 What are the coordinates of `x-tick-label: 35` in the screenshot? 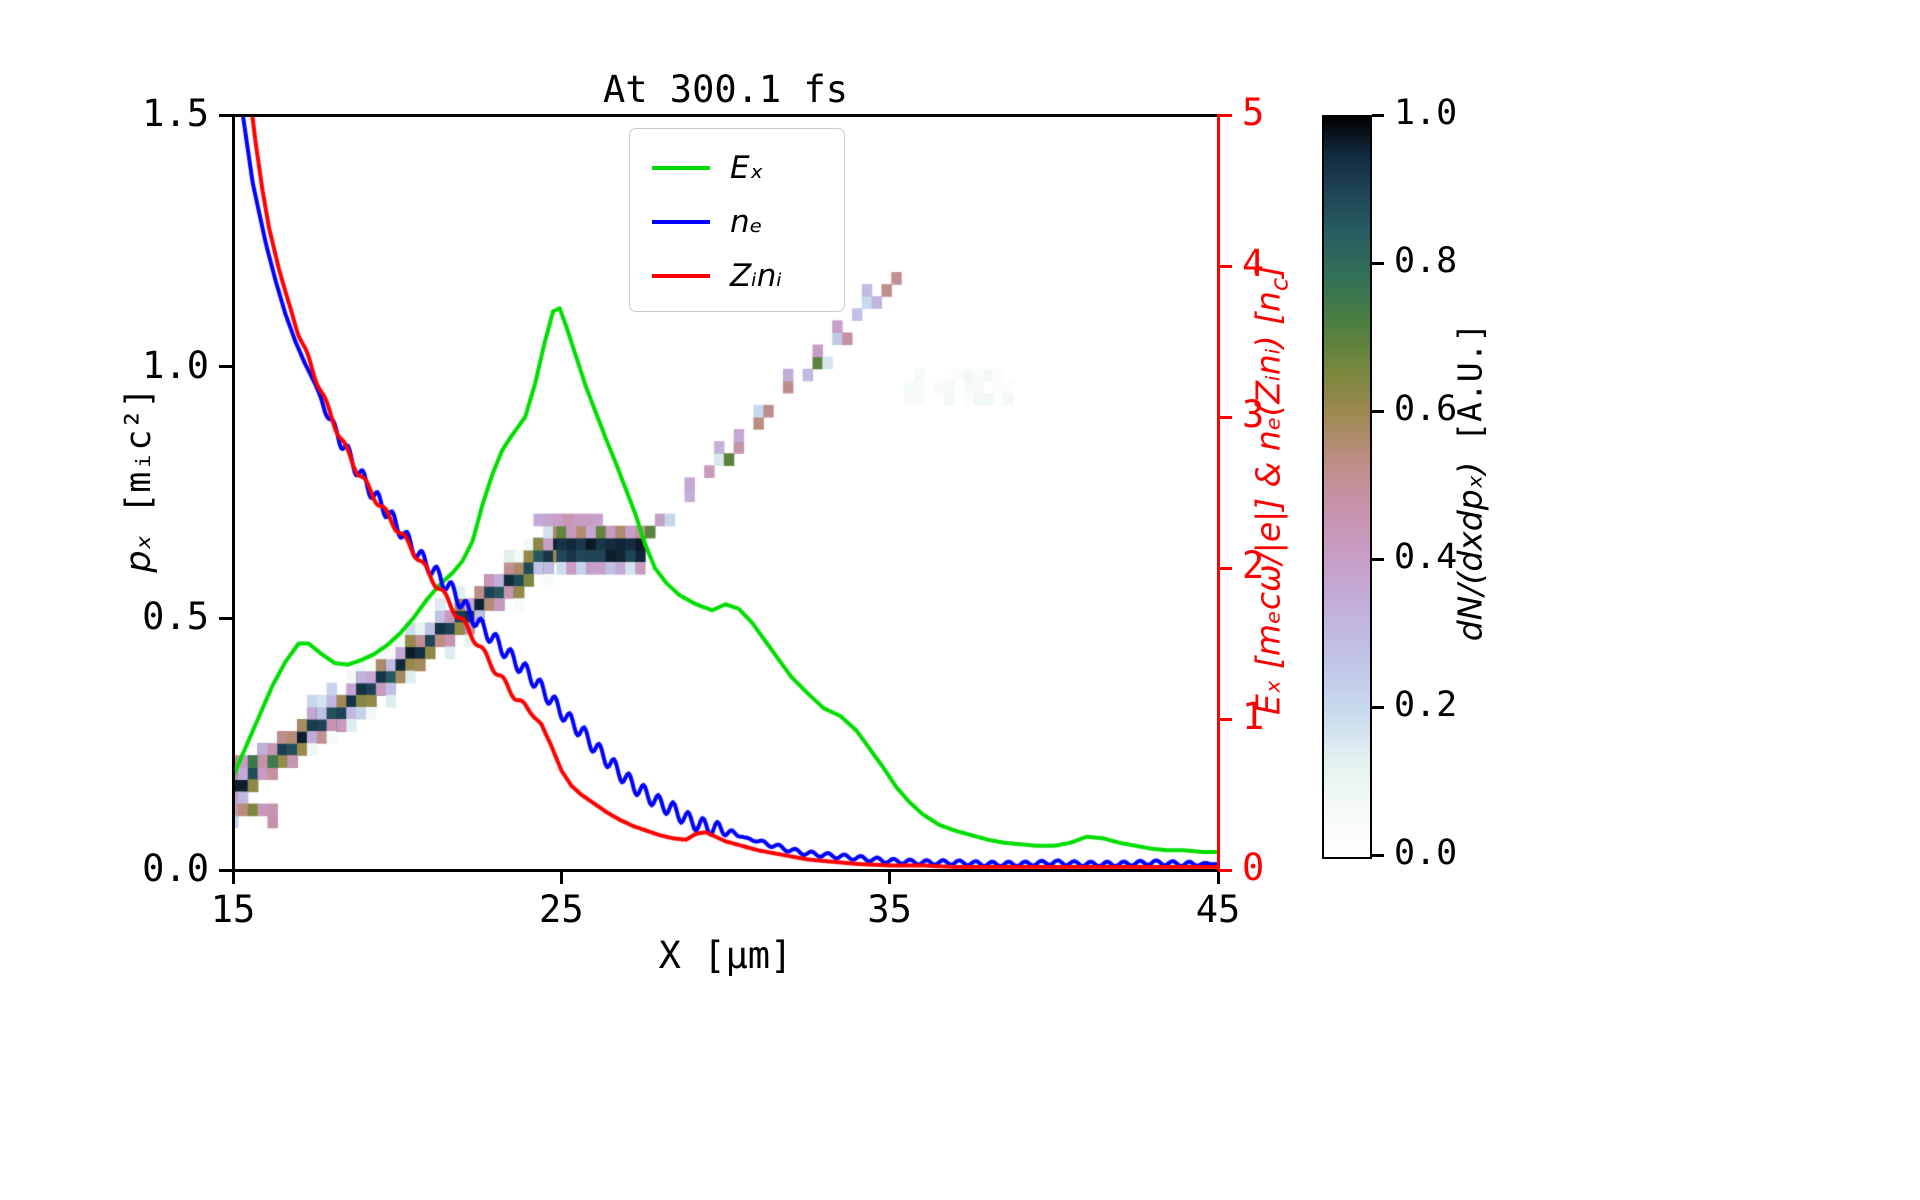 It's located at (889, 909).